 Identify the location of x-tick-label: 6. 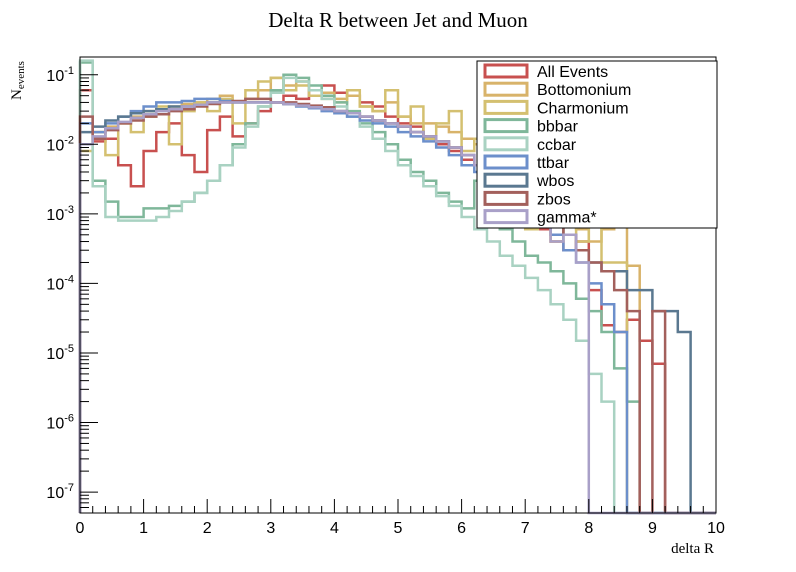
(461, 528).